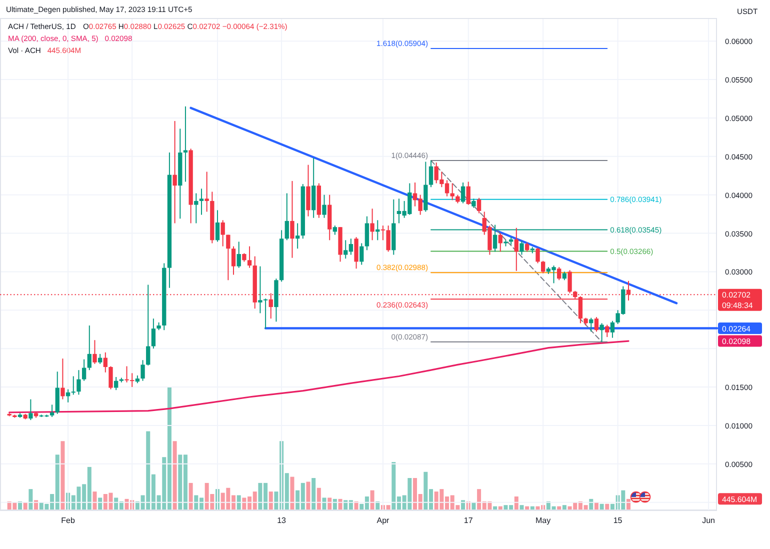 The height and width of the screenshot is (549, 770). Describe the element at coordinates (469, 520) in the screenshot. I see `x-tick-label: 17` at that location.